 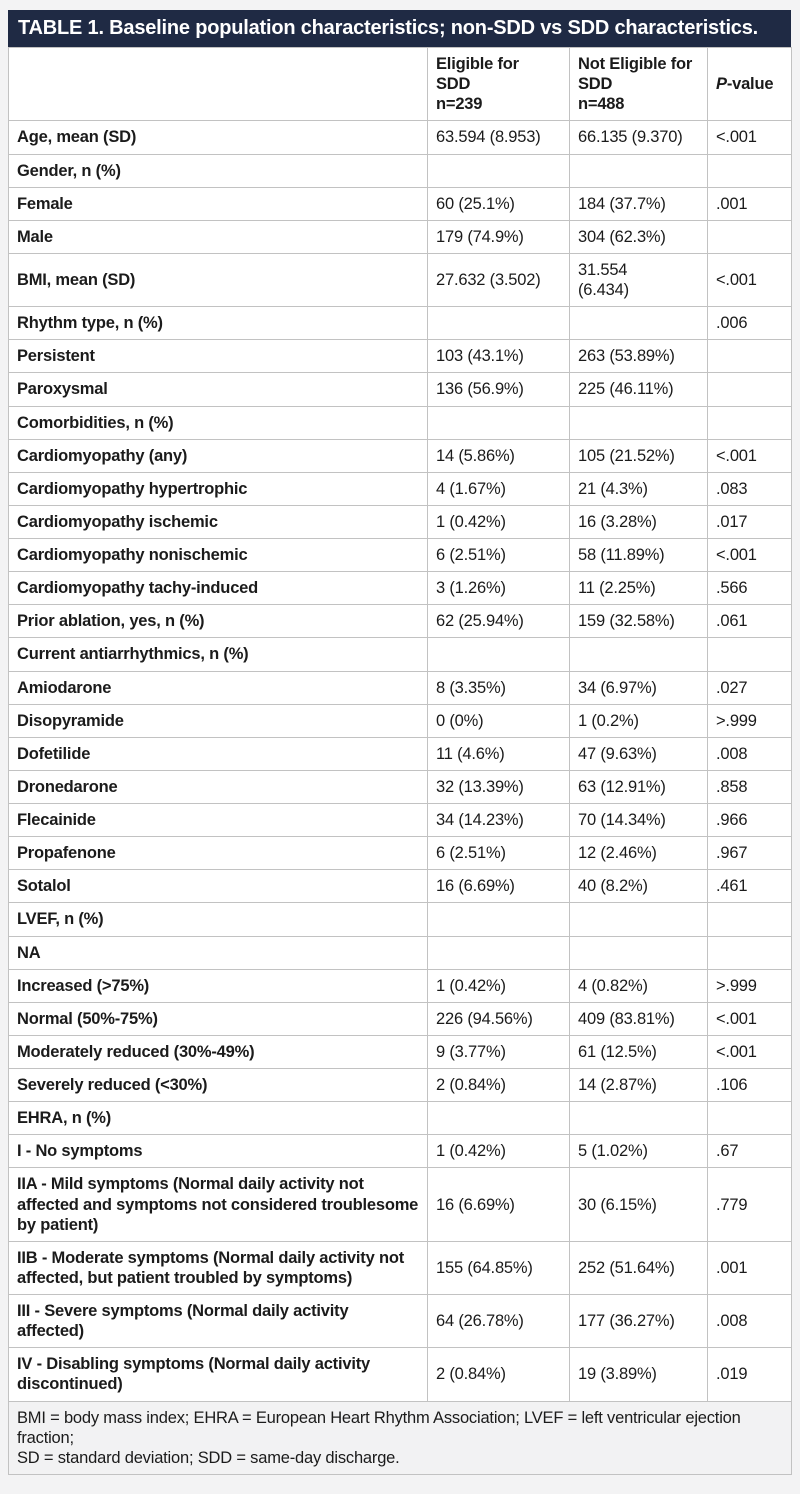 What do you see at coordinates (498, 236) in the screenshot?
I see `eligible-value: 179 (74.9%)` at bounding box center [498, 236].